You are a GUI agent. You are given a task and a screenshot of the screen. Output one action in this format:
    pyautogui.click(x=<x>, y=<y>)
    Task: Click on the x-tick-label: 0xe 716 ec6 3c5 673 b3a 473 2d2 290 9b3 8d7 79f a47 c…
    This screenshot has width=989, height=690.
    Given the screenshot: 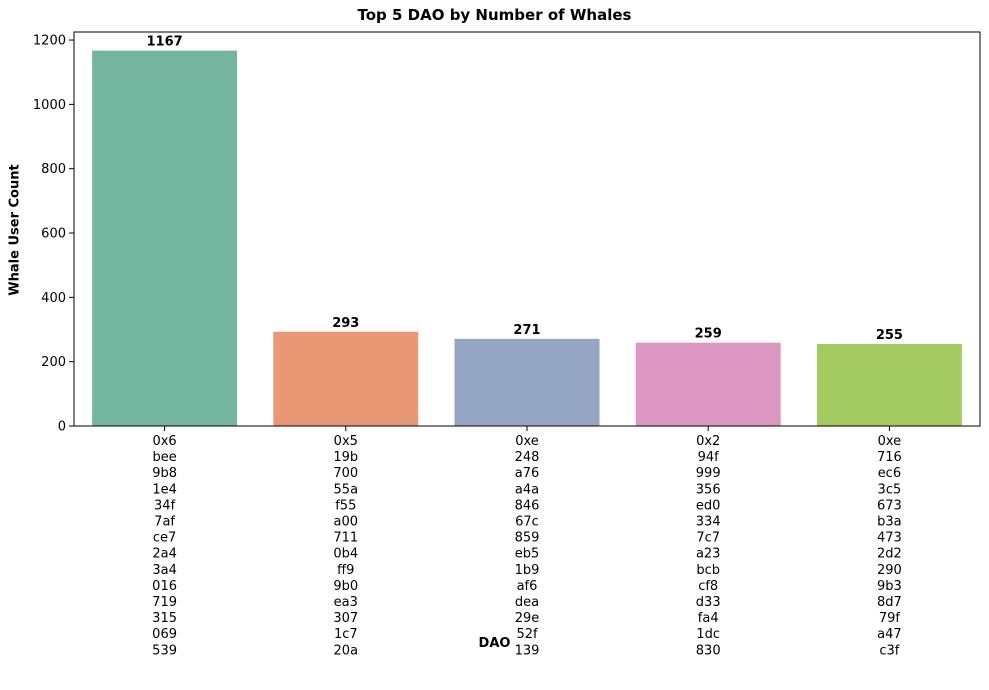 What is the action you would take?
    pyautogui.click(x=889, y=546)
    